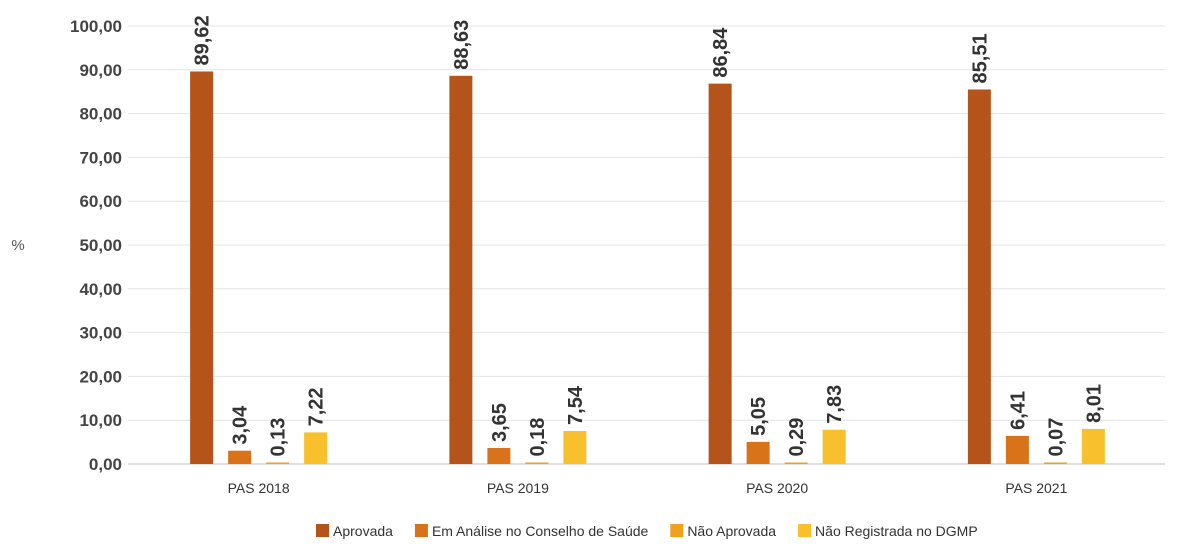  Describe the element at coordinates (1018, 410) in the screenshot. I see `data-label: 6,41` at that location.